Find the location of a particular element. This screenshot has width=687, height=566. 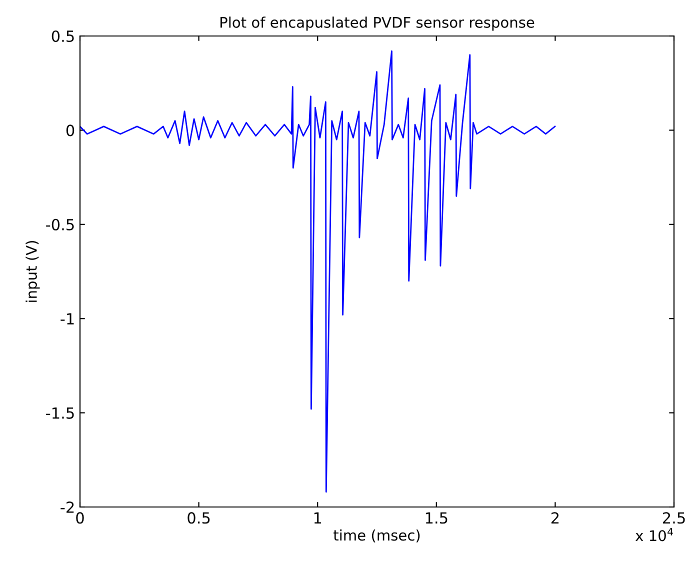

y-tick-label: -0.5 is located at coordinates (60, 224).